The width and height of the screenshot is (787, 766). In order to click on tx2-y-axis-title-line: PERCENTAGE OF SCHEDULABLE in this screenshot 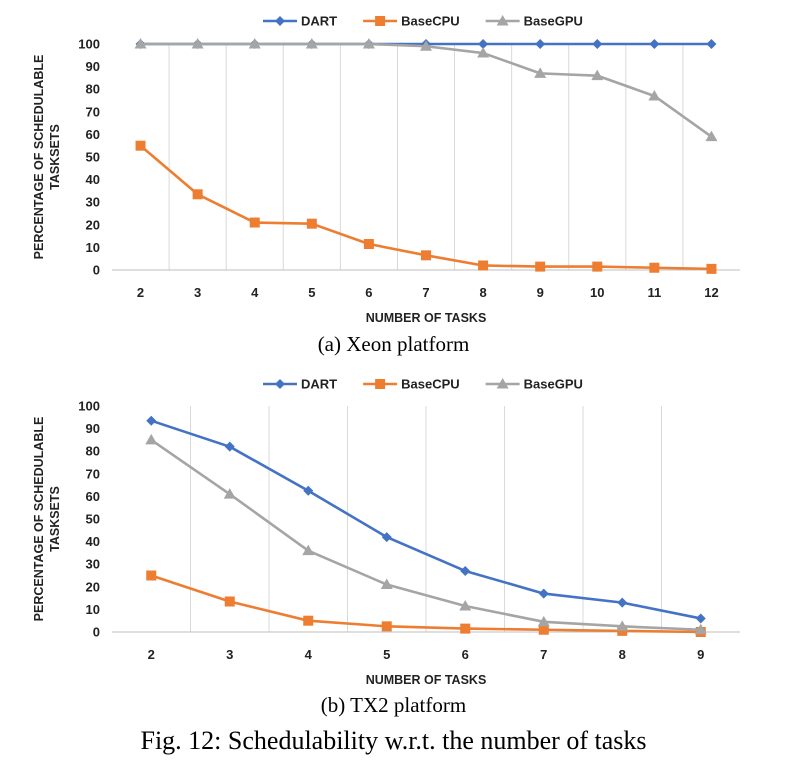, I will do `click(39, 519)`.